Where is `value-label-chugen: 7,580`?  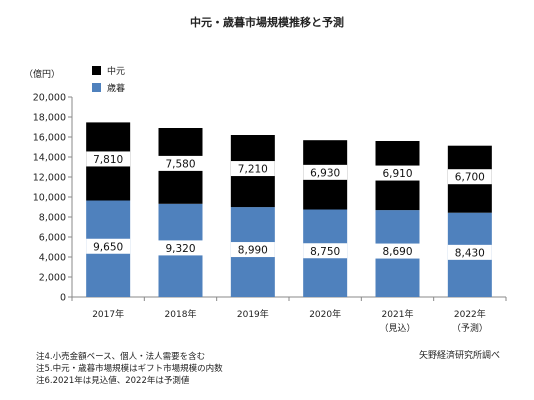 value-label-chugen: 7,580 is located at coordinates (180, 164).